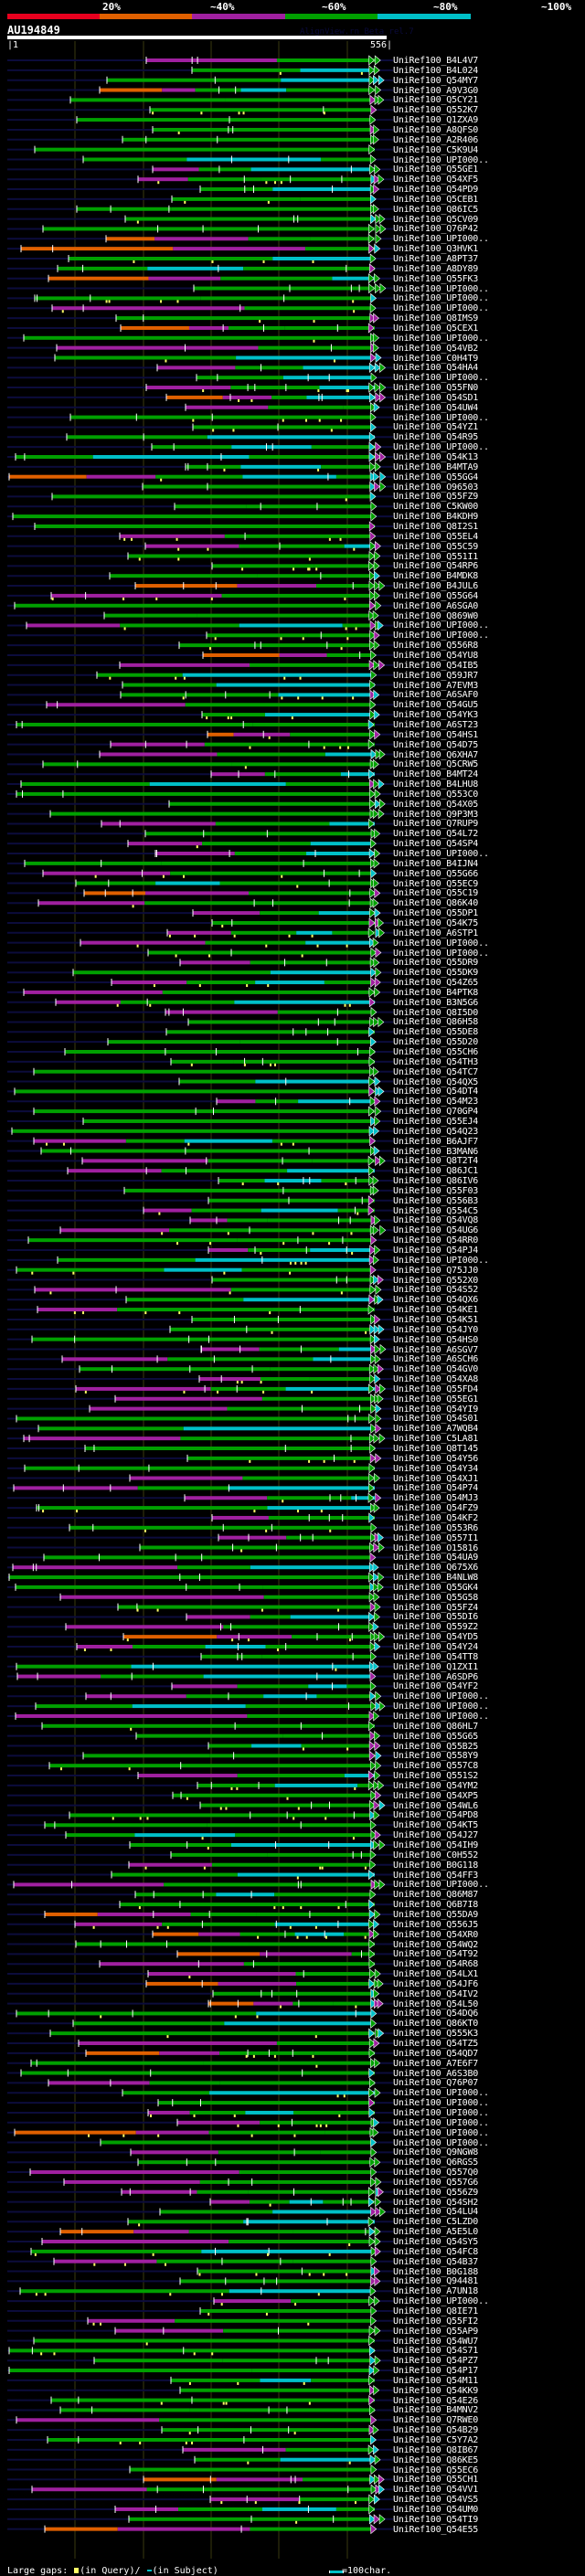 This screenshot has width=585, height=2576. I want to click on hit-label: UniRef100_Q54KF2, so click(436, 1517).